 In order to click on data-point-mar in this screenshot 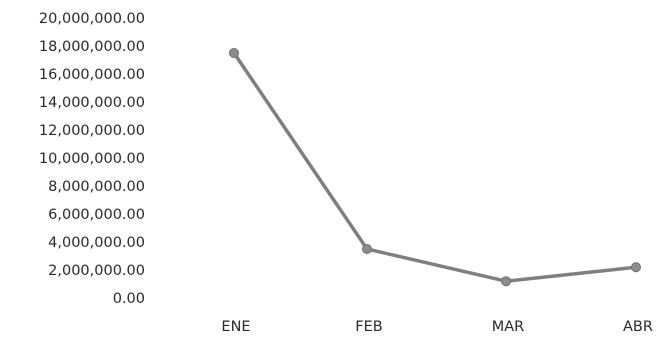, I will do `click(506, 281)`.